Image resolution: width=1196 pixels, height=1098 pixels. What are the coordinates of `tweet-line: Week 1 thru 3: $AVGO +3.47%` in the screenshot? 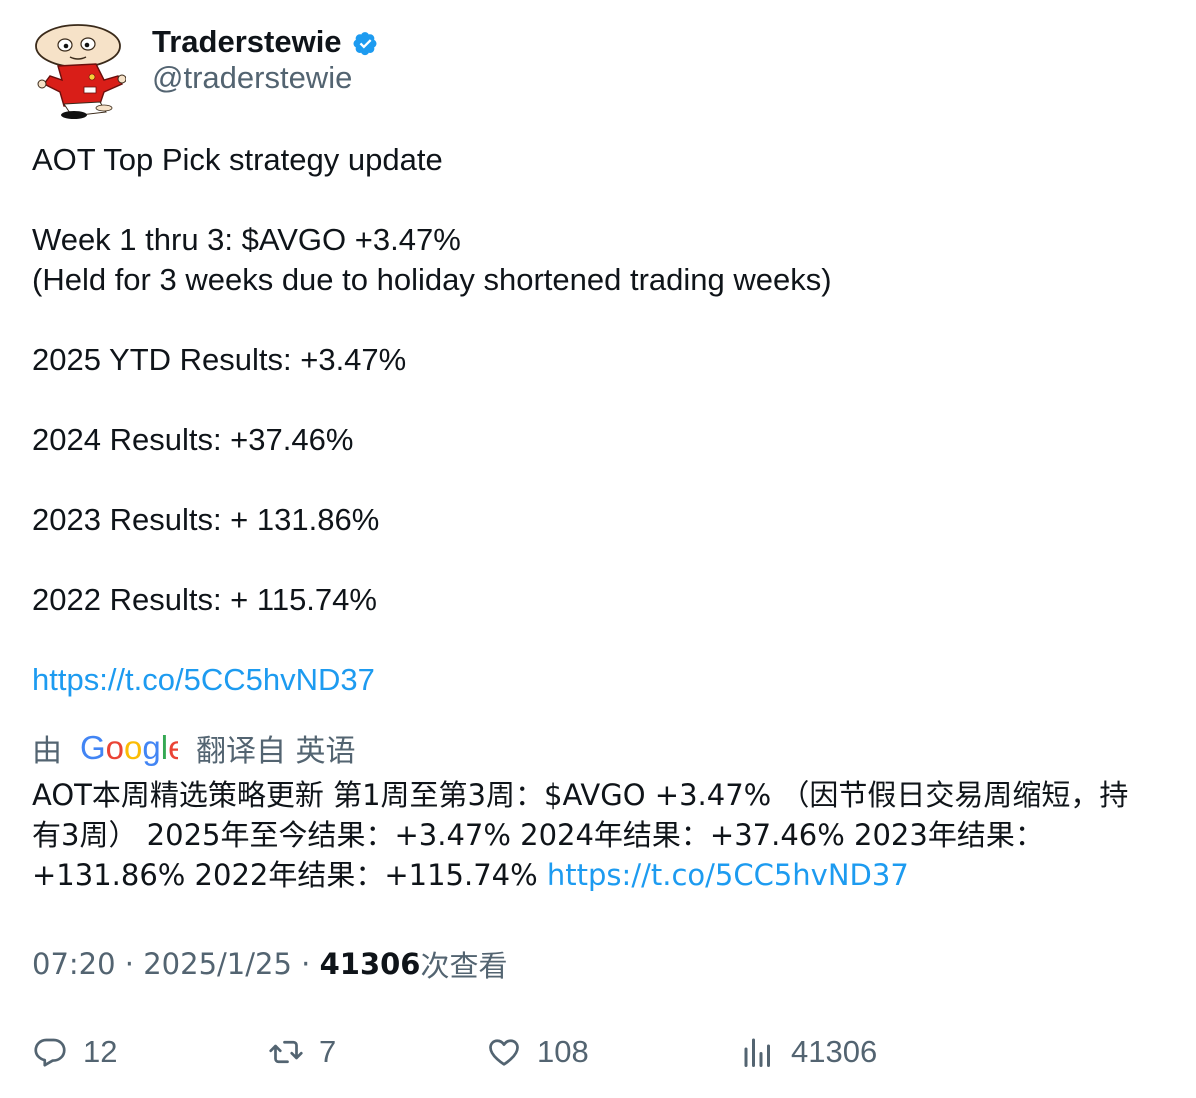 It's located at (246, 239).